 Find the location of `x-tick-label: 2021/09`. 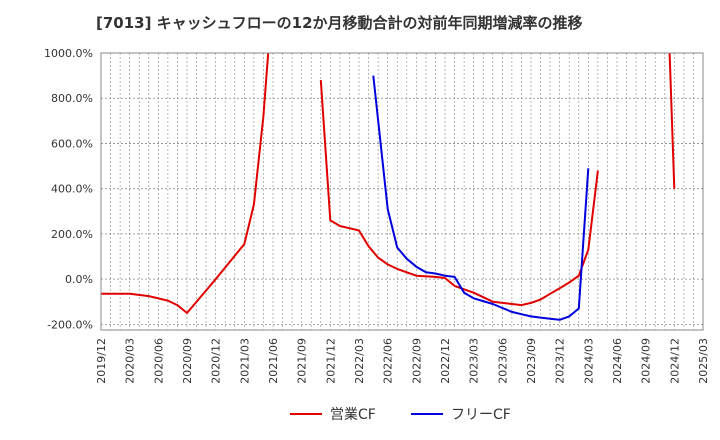

x-tick-label: 2021/09 is located at coordinates (302, 361).